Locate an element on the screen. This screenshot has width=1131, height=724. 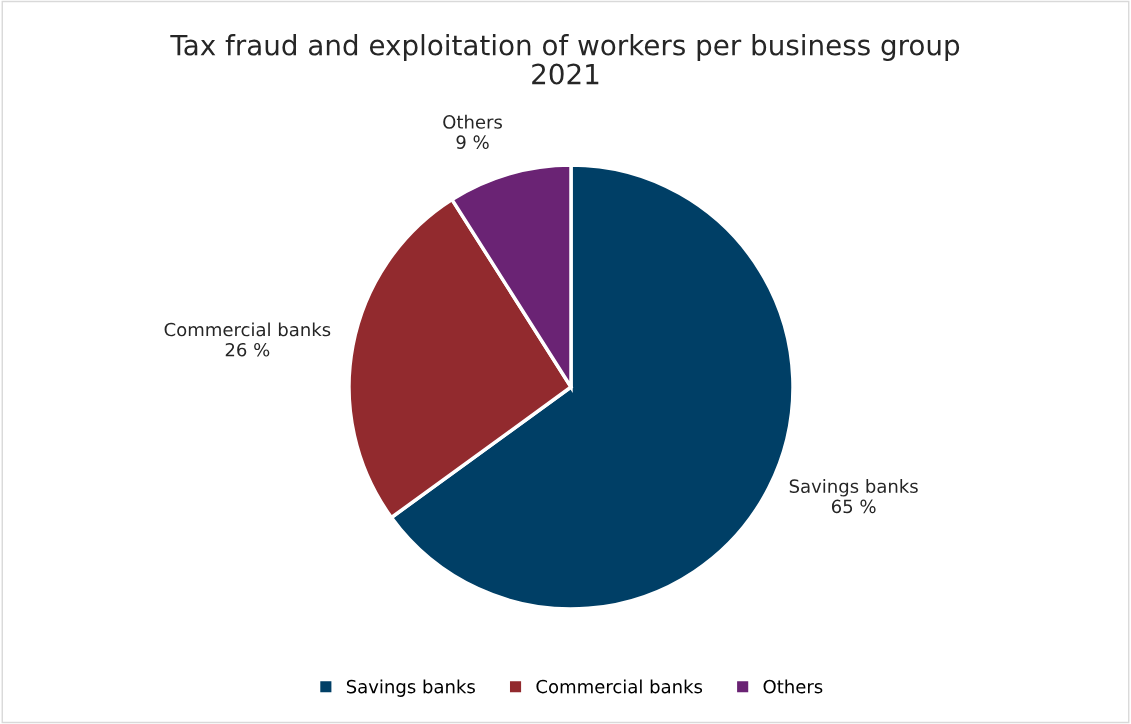
legend-label: Others is located at coordinates (793, 686).